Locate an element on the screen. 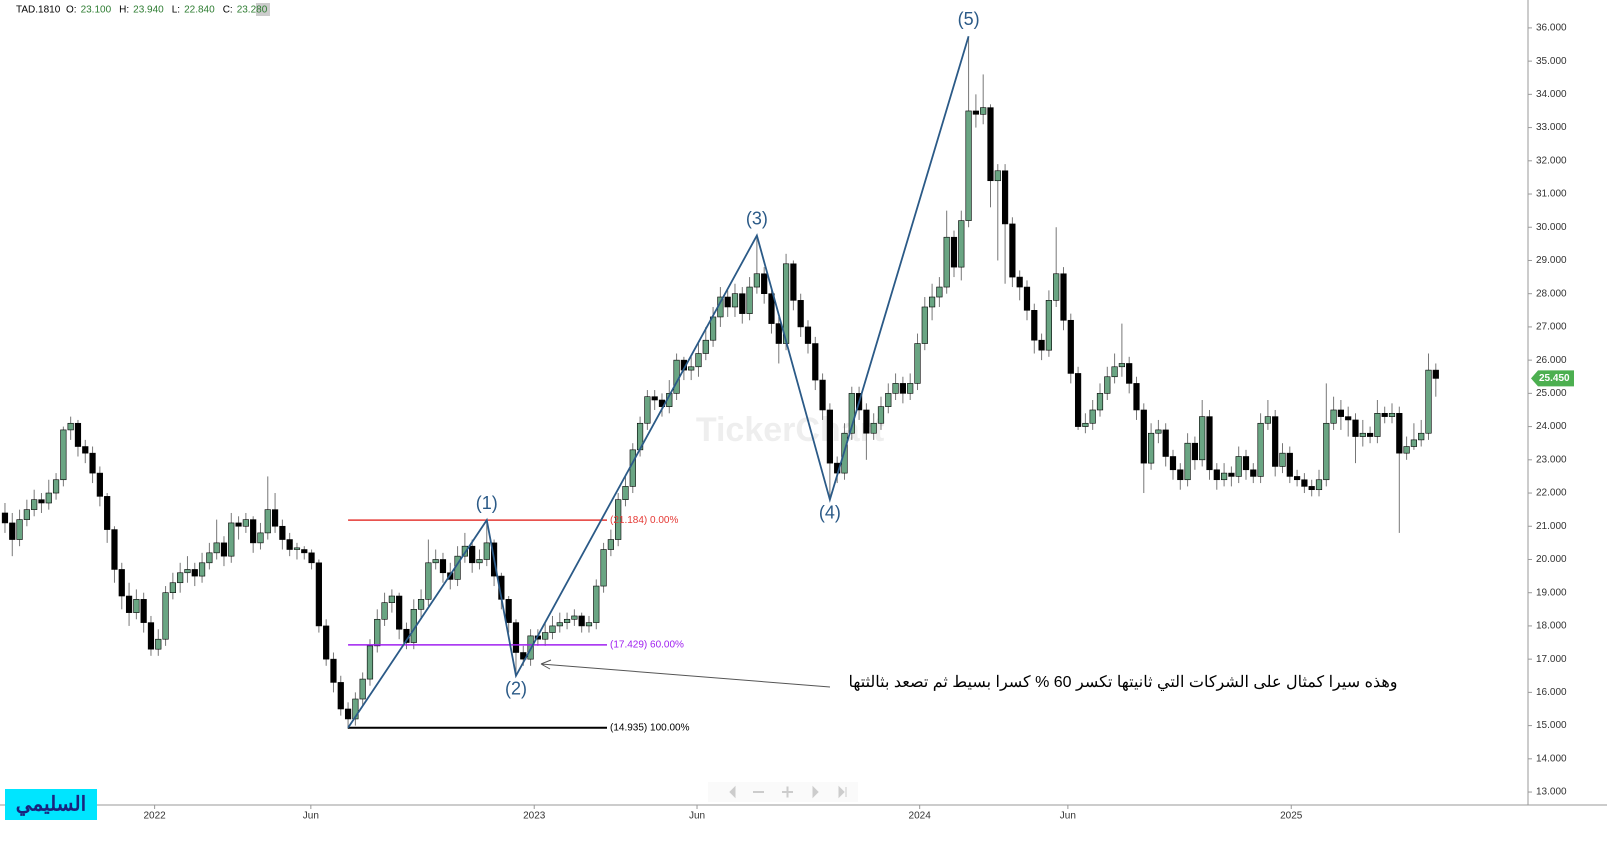 This screenshot has height=847, width=1607. zoom-in is located at coordinates (787, 792).